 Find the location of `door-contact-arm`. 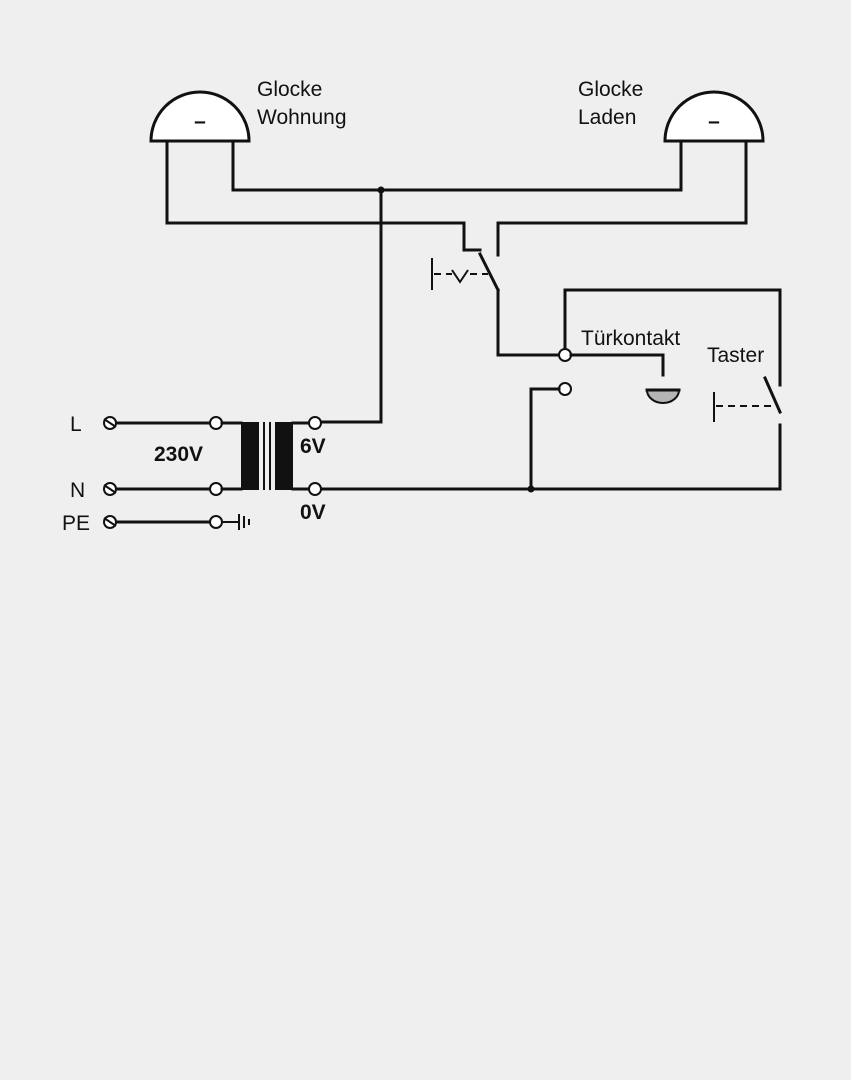

door-contact-arm is located at coordinates (617, 365).